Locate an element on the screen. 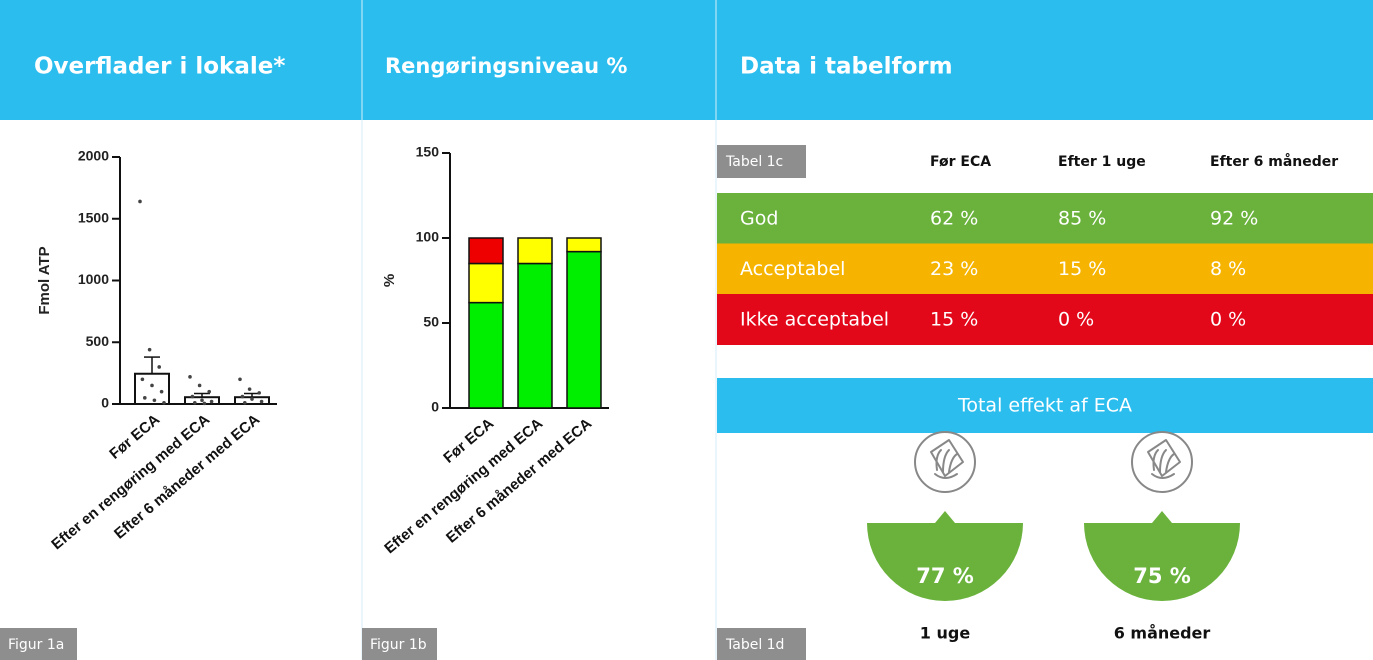  y-tick-label: 2000 is located at coordinates (93, 156).